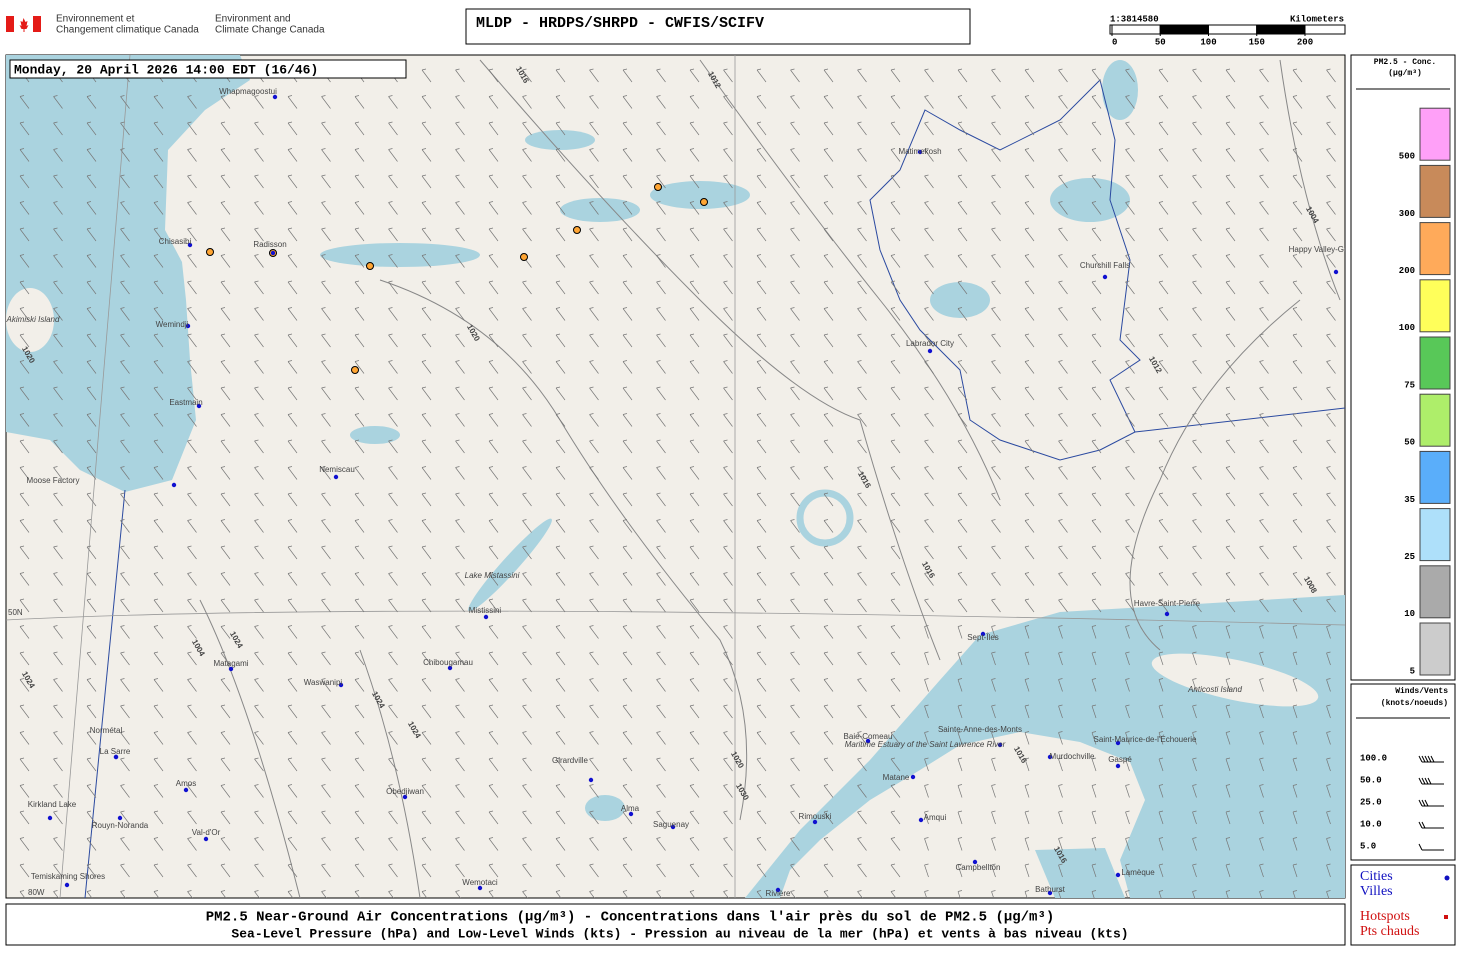 The width and height of the screenshot is (1460, 955). I want to click on city-label: Whapmagoostui, so click(248, 91).